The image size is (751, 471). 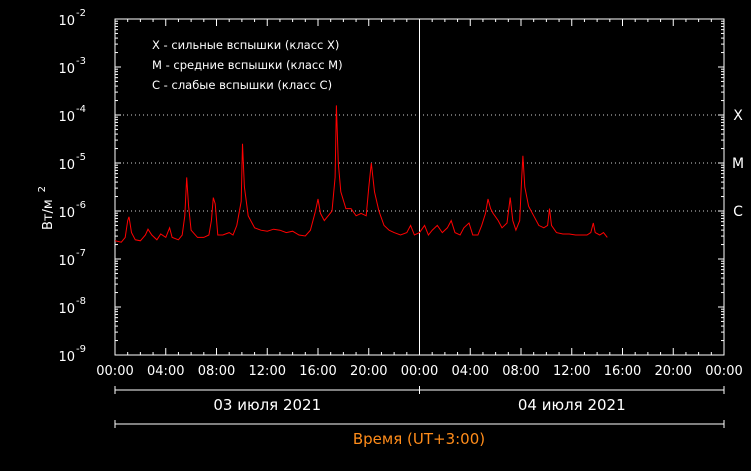 What do you see at coordinates (46, 208) in the screenshot?
I see `y-axis-label: Вт/м 2` at bounding box center [46, 208].